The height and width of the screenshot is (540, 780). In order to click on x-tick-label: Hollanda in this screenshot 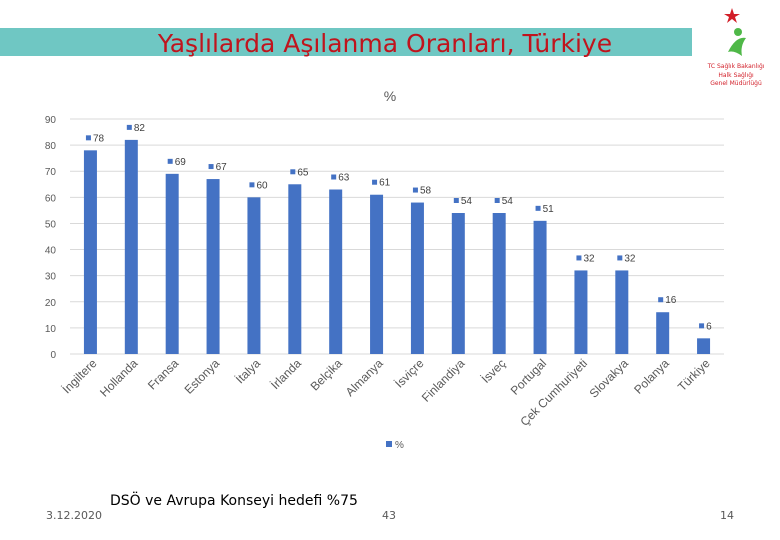, I will do `click(119, 378)`.